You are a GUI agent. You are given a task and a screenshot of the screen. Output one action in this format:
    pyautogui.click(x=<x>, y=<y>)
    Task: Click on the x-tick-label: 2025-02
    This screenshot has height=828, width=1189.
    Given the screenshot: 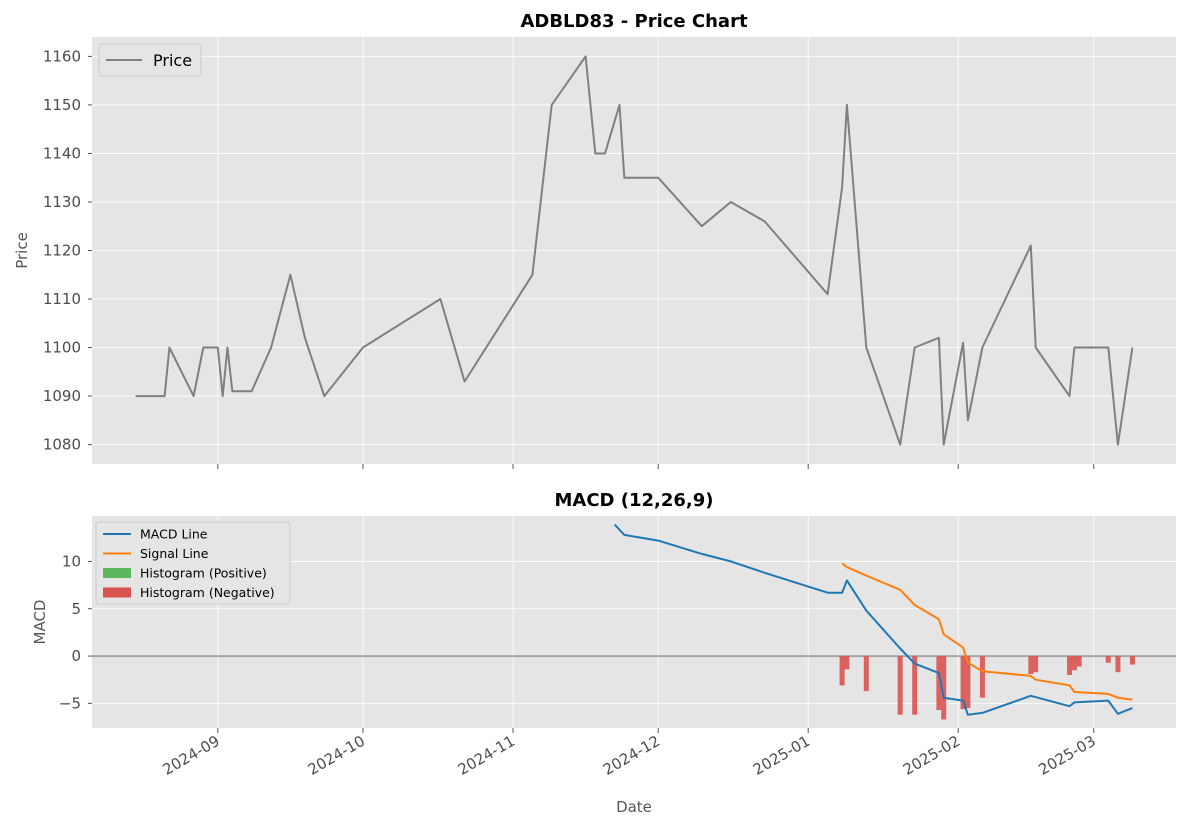 What is the action you would take?
    pyautogui.click(x=931, y=755)
    